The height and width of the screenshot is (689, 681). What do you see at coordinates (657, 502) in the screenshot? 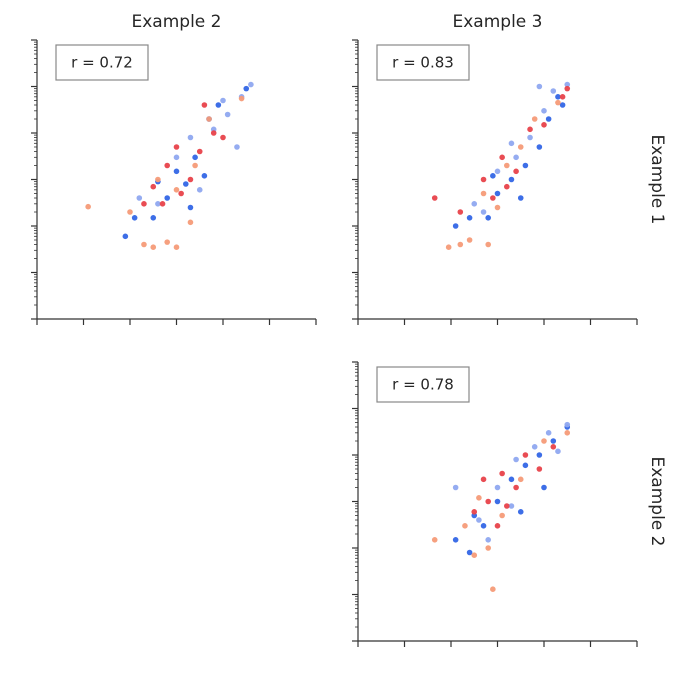
I see `row-label: Example 2` at bounding box center [657, 502].